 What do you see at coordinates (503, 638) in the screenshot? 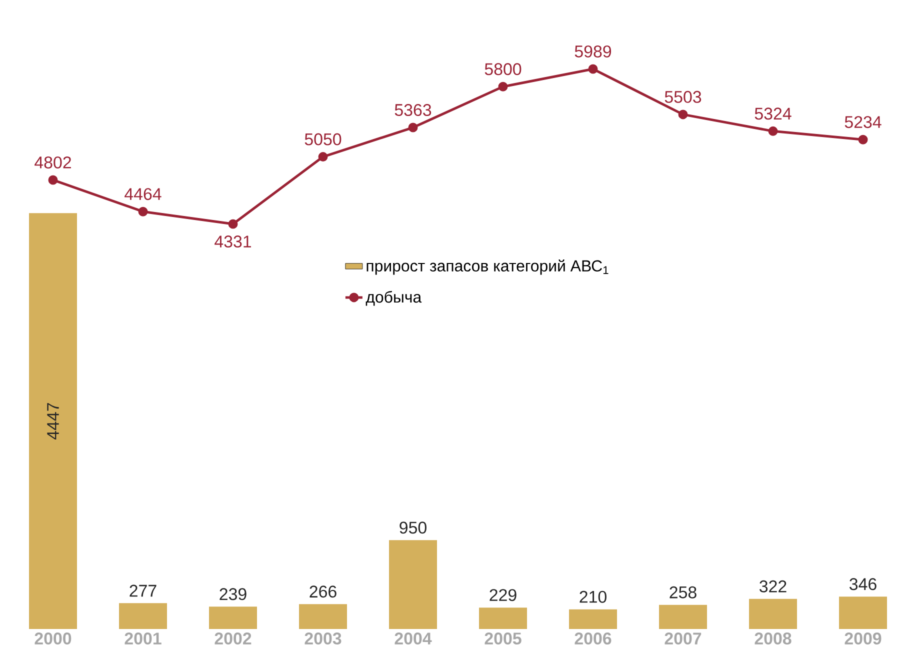
I see `x-tick-label: 2005` at bounding box center [503, 638].